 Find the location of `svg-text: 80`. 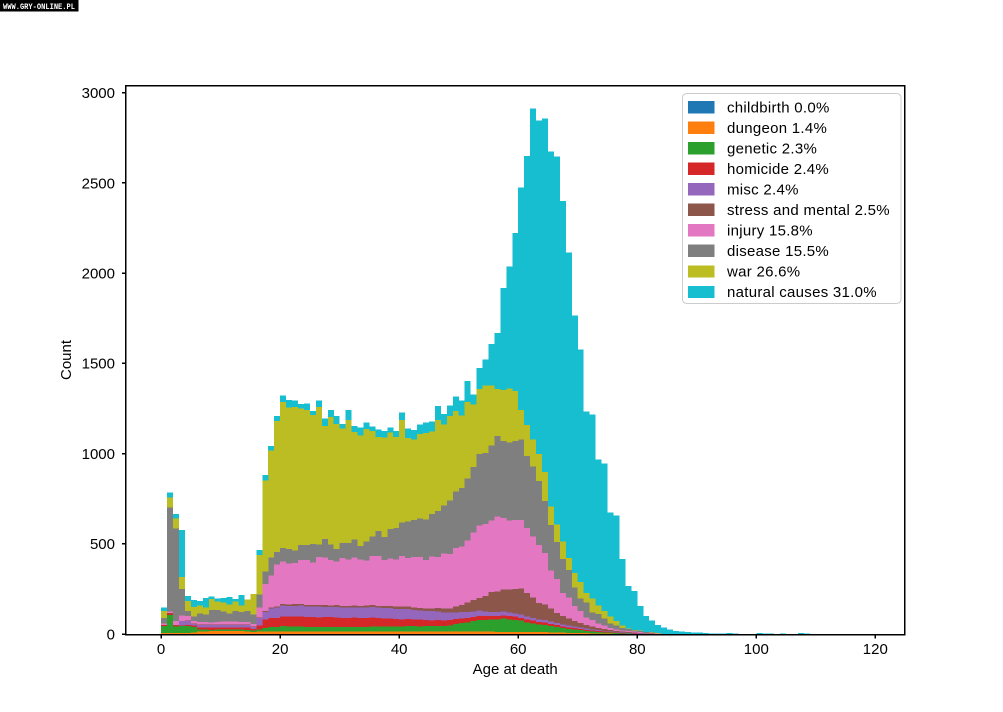

svg-text: 80 is located at coordinates (637, 649).